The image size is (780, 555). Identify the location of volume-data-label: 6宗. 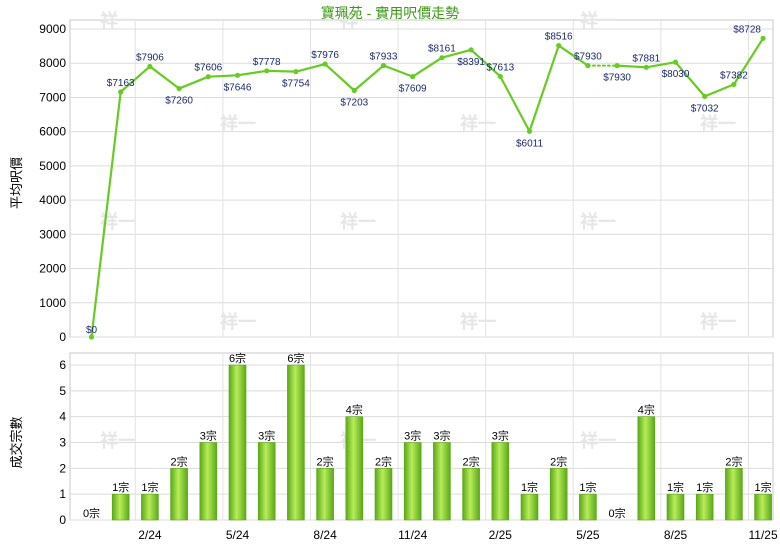
(295, 358).